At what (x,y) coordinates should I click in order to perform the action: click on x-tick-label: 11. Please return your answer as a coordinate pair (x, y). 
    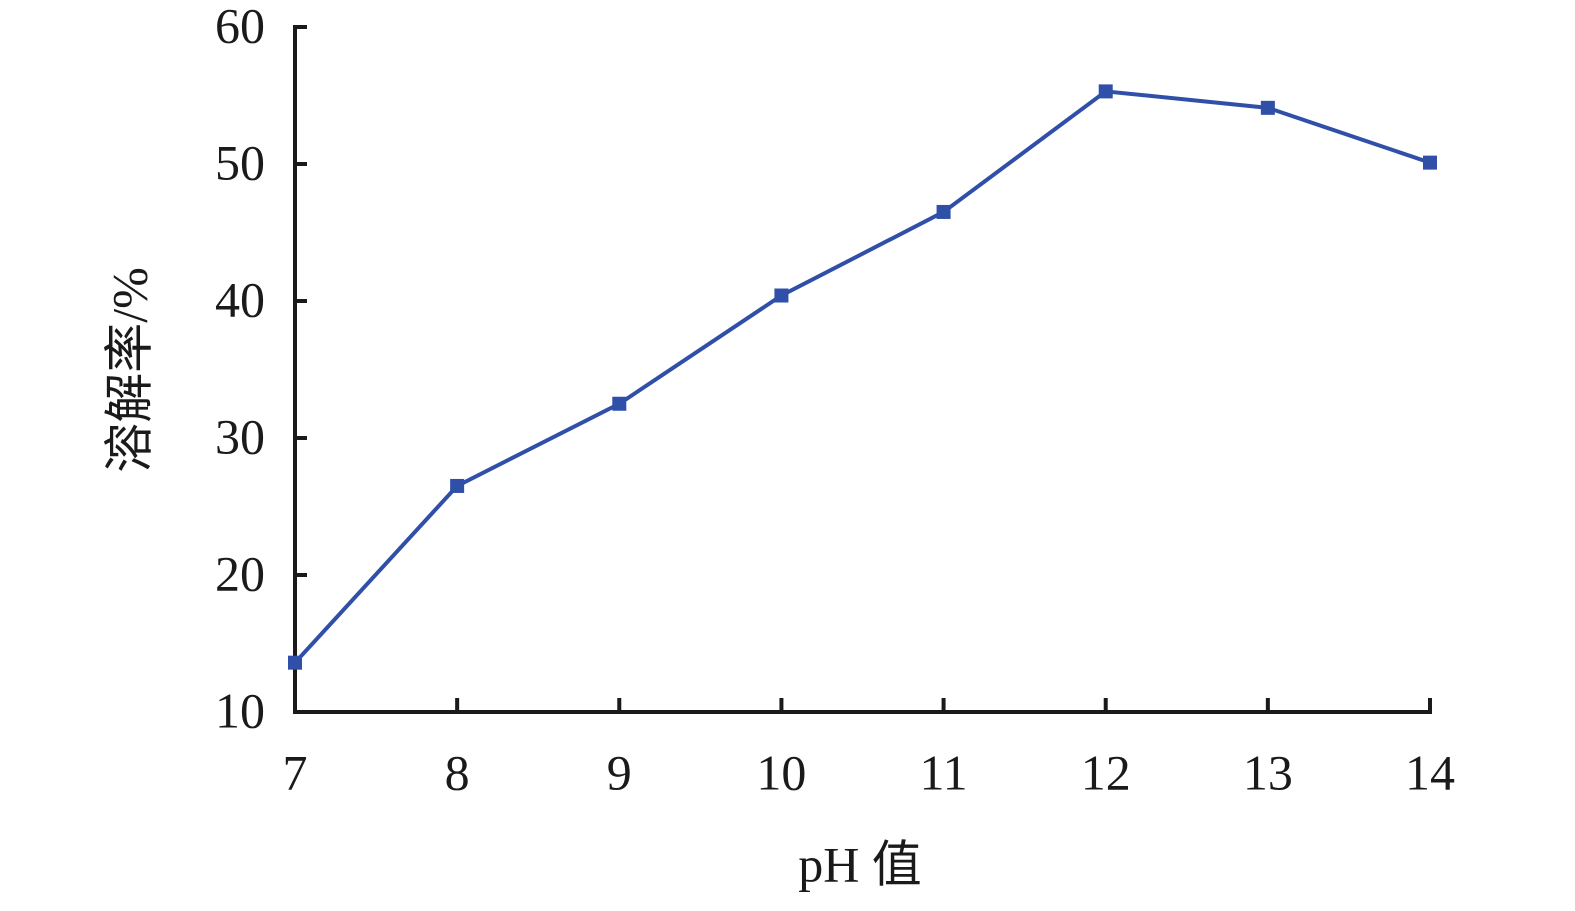
    Looking at the image, I should click on (943, 772).